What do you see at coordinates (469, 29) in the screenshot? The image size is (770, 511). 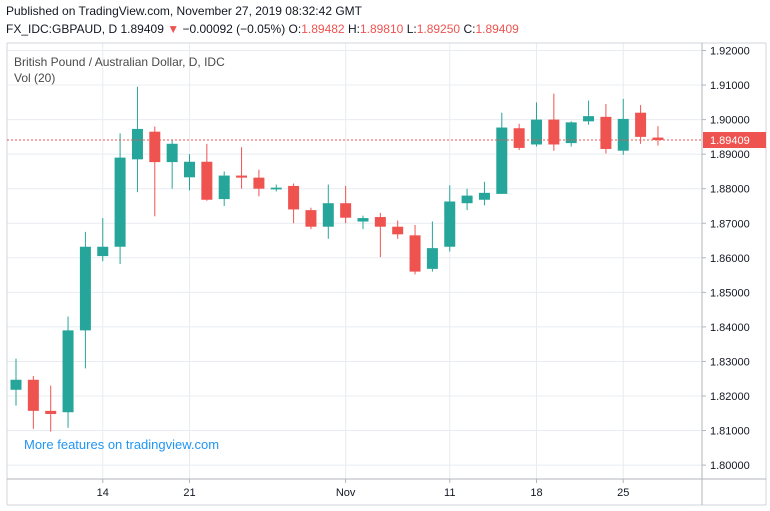 I see `close-label: C:` at bounding box center [469, 29].